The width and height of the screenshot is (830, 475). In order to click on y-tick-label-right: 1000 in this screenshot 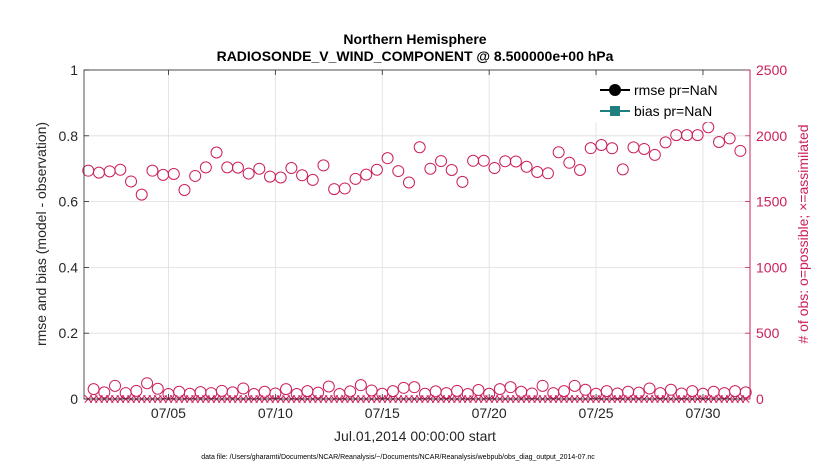, I will do `click(771, 267)`.